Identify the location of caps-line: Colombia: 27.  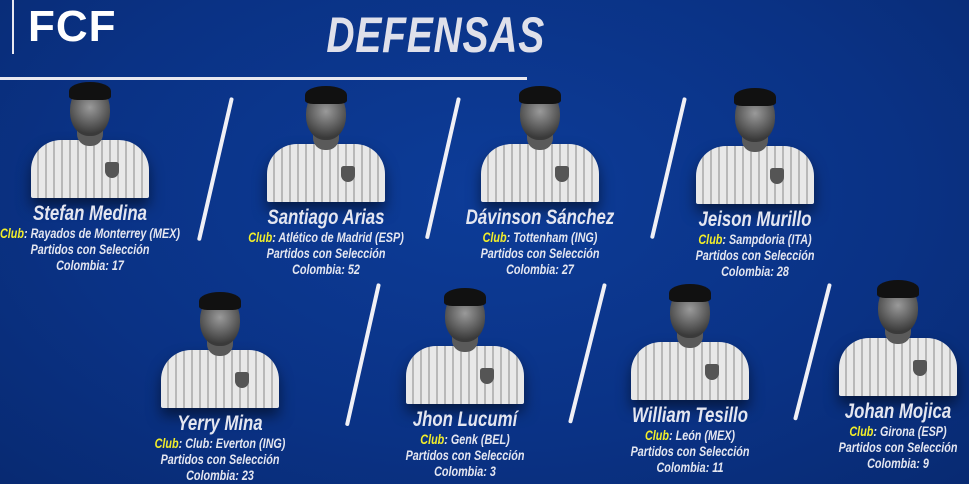
(540, 269).